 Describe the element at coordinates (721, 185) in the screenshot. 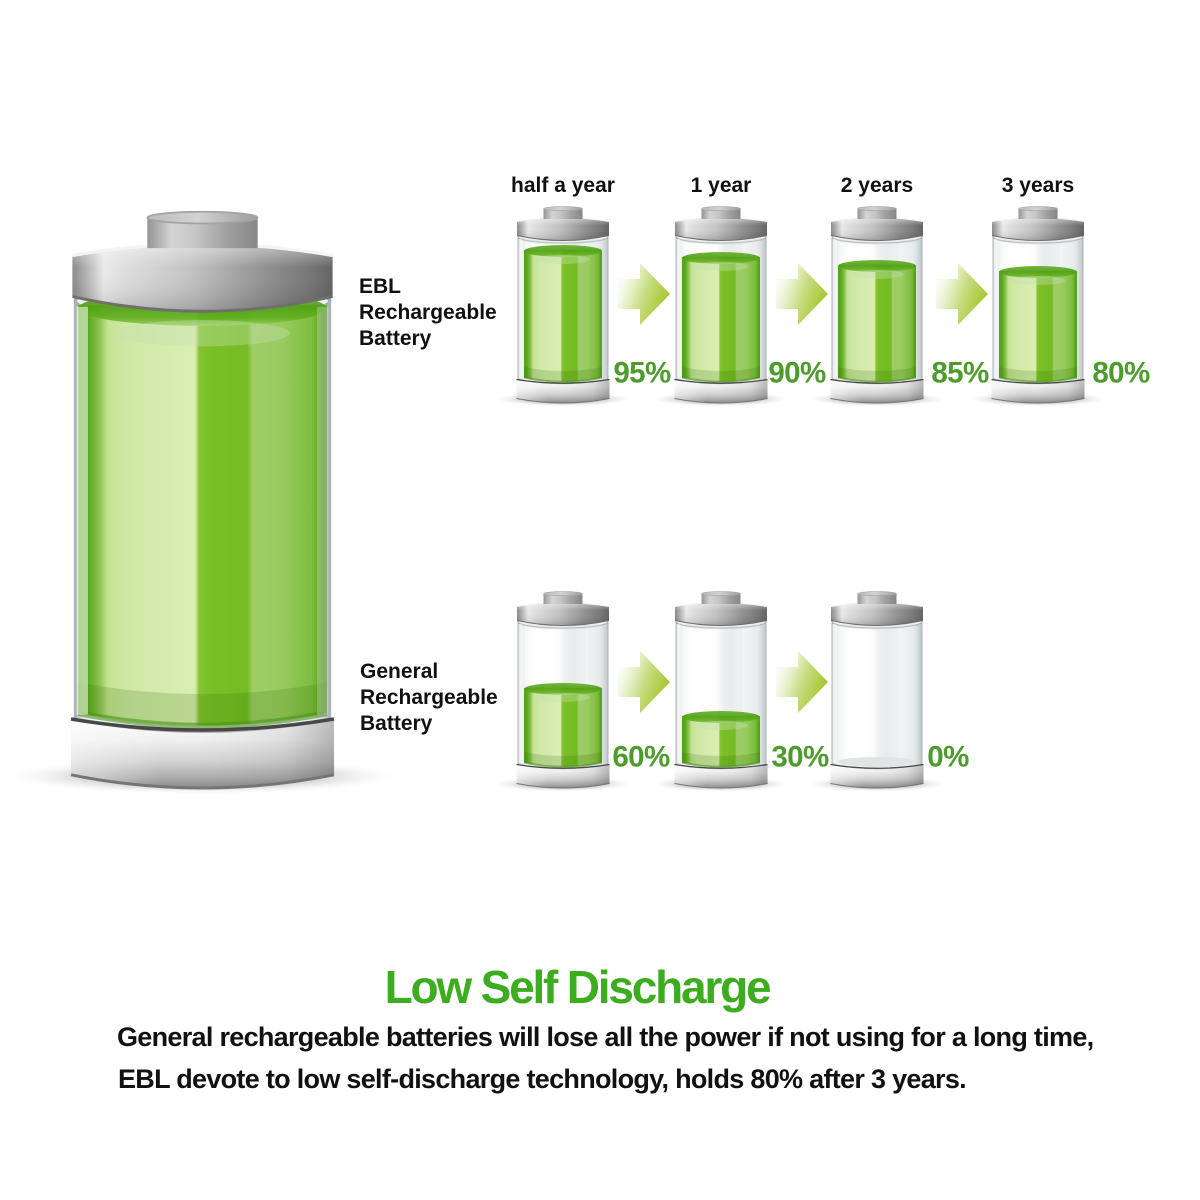

I see `svg-text: 1 year` at that location.